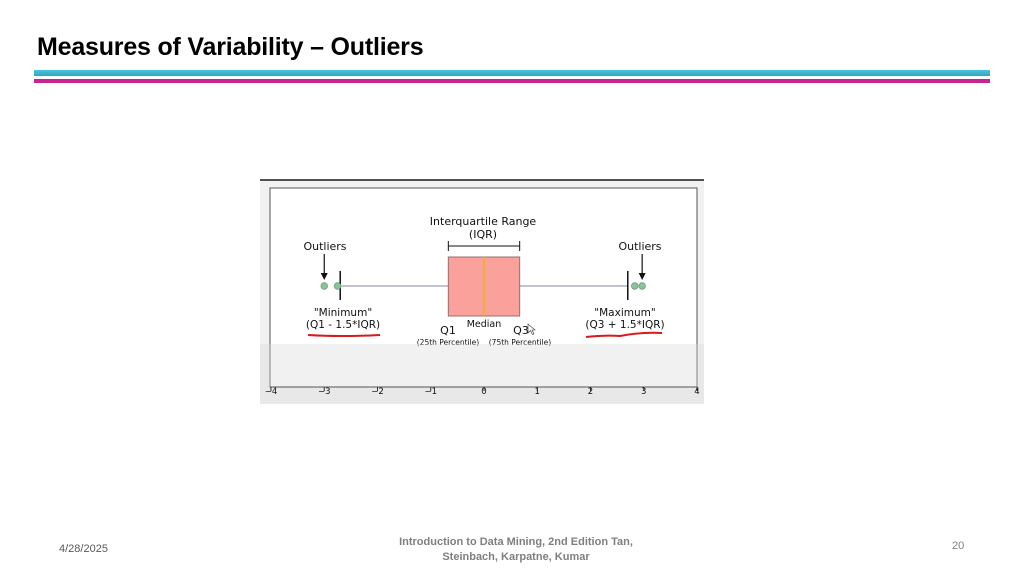 This screenshot has width=1024, height=576. I want to click on footer-date: 4/28/2025, so click(83, 549).